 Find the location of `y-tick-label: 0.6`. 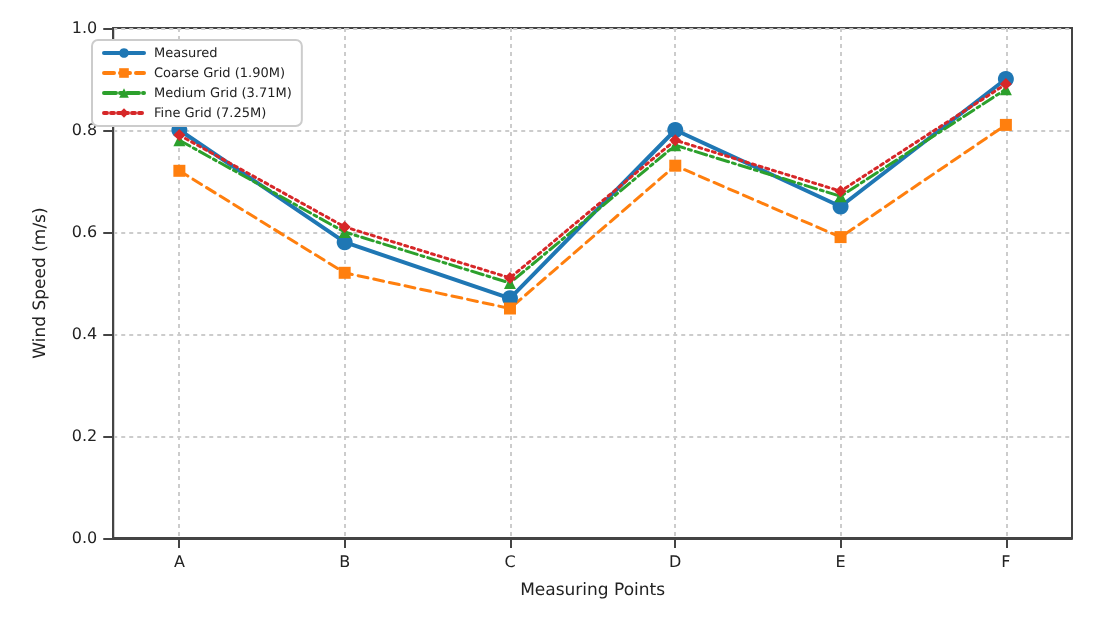

y-tick-label: 0.6 is located at coordinates (84, 232).